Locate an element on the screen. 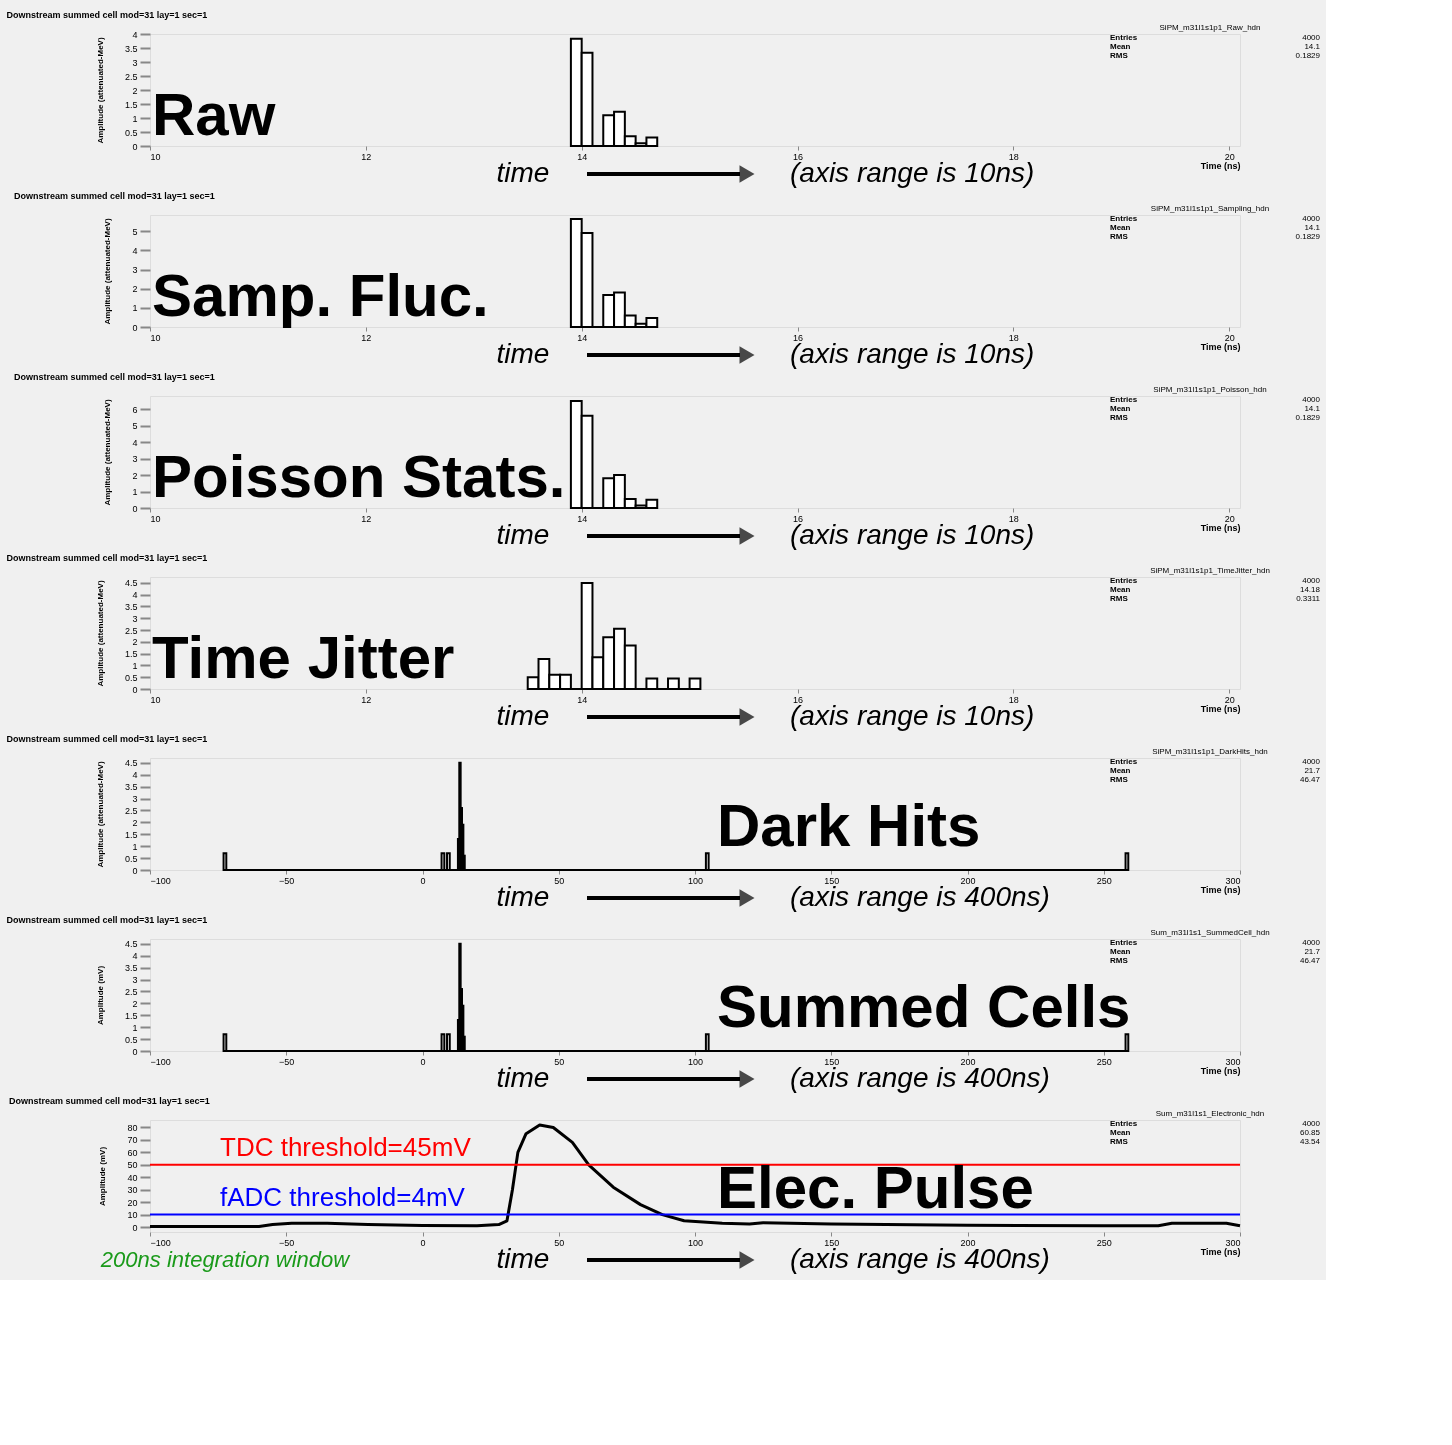 The image size is (1452, 1445). annotation: TDC threshold=45mV is located at coordinates (346, 1146).